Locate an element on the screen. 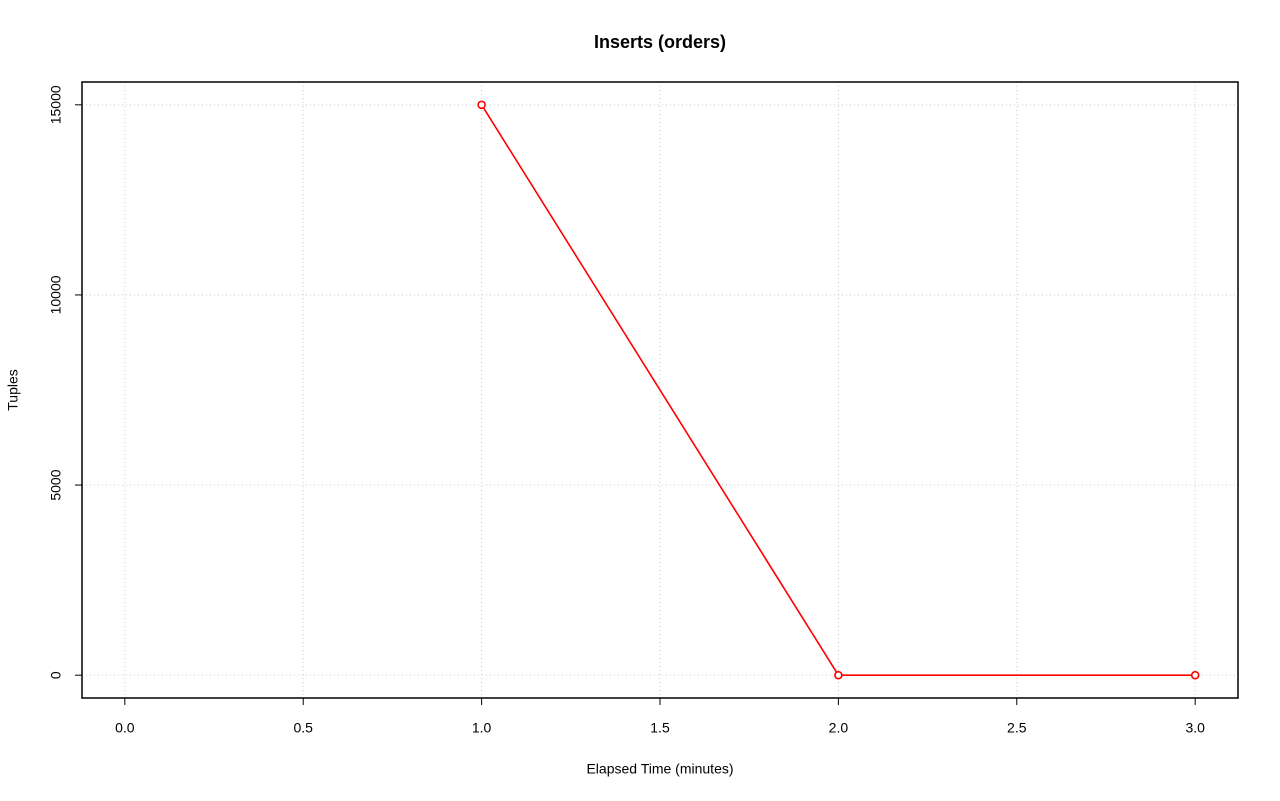 This screenshot has height=801, width=1280. x-tick-label: 2.0 is located at coordinates (839, 728).